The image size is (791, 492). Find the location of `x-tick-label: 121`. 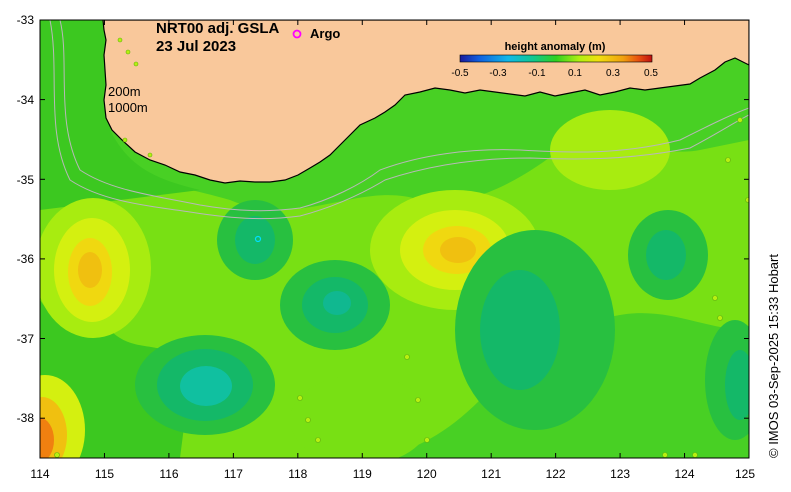

x-tick-label: 121 is located at coordinates (491, 474).